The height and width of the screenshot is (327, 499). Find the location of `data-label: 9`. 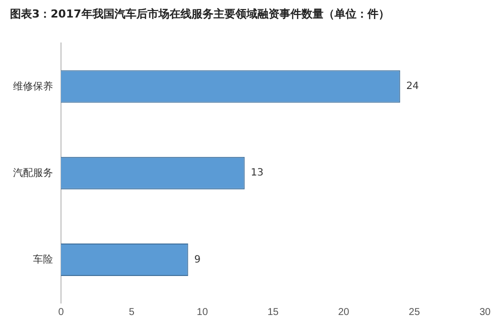

data-label: 9 is located at coordinates (197, 260).